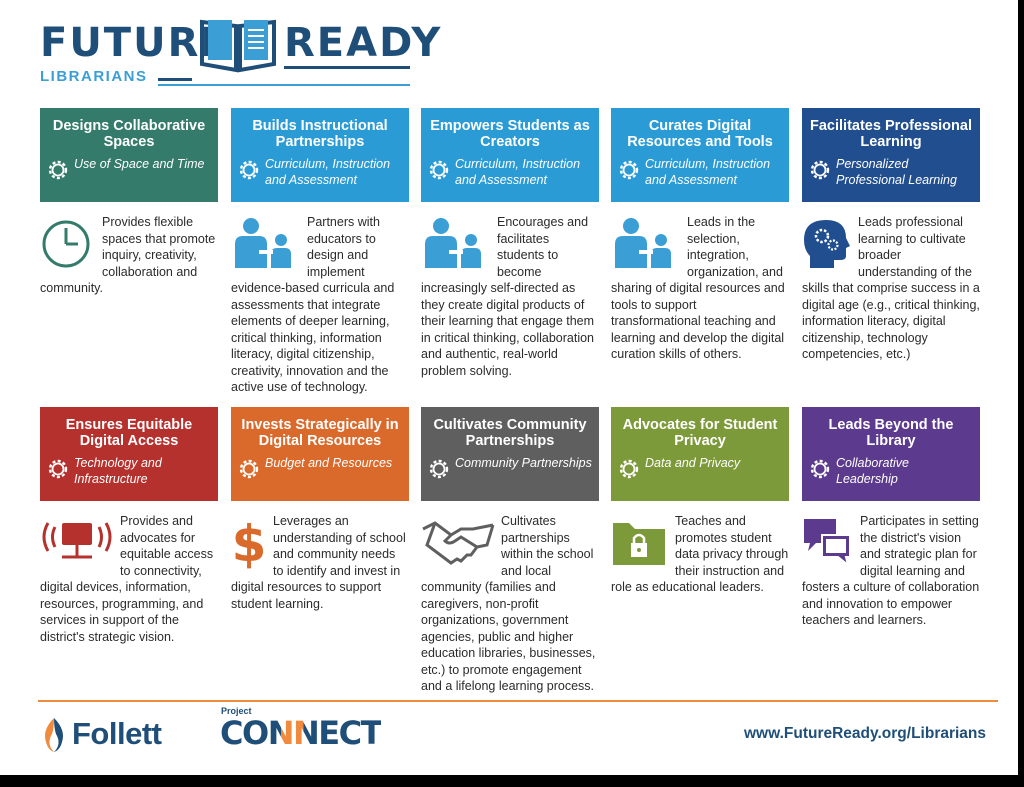  I want to click on card-subtitle: Community Partnerships, so click(523, 463).